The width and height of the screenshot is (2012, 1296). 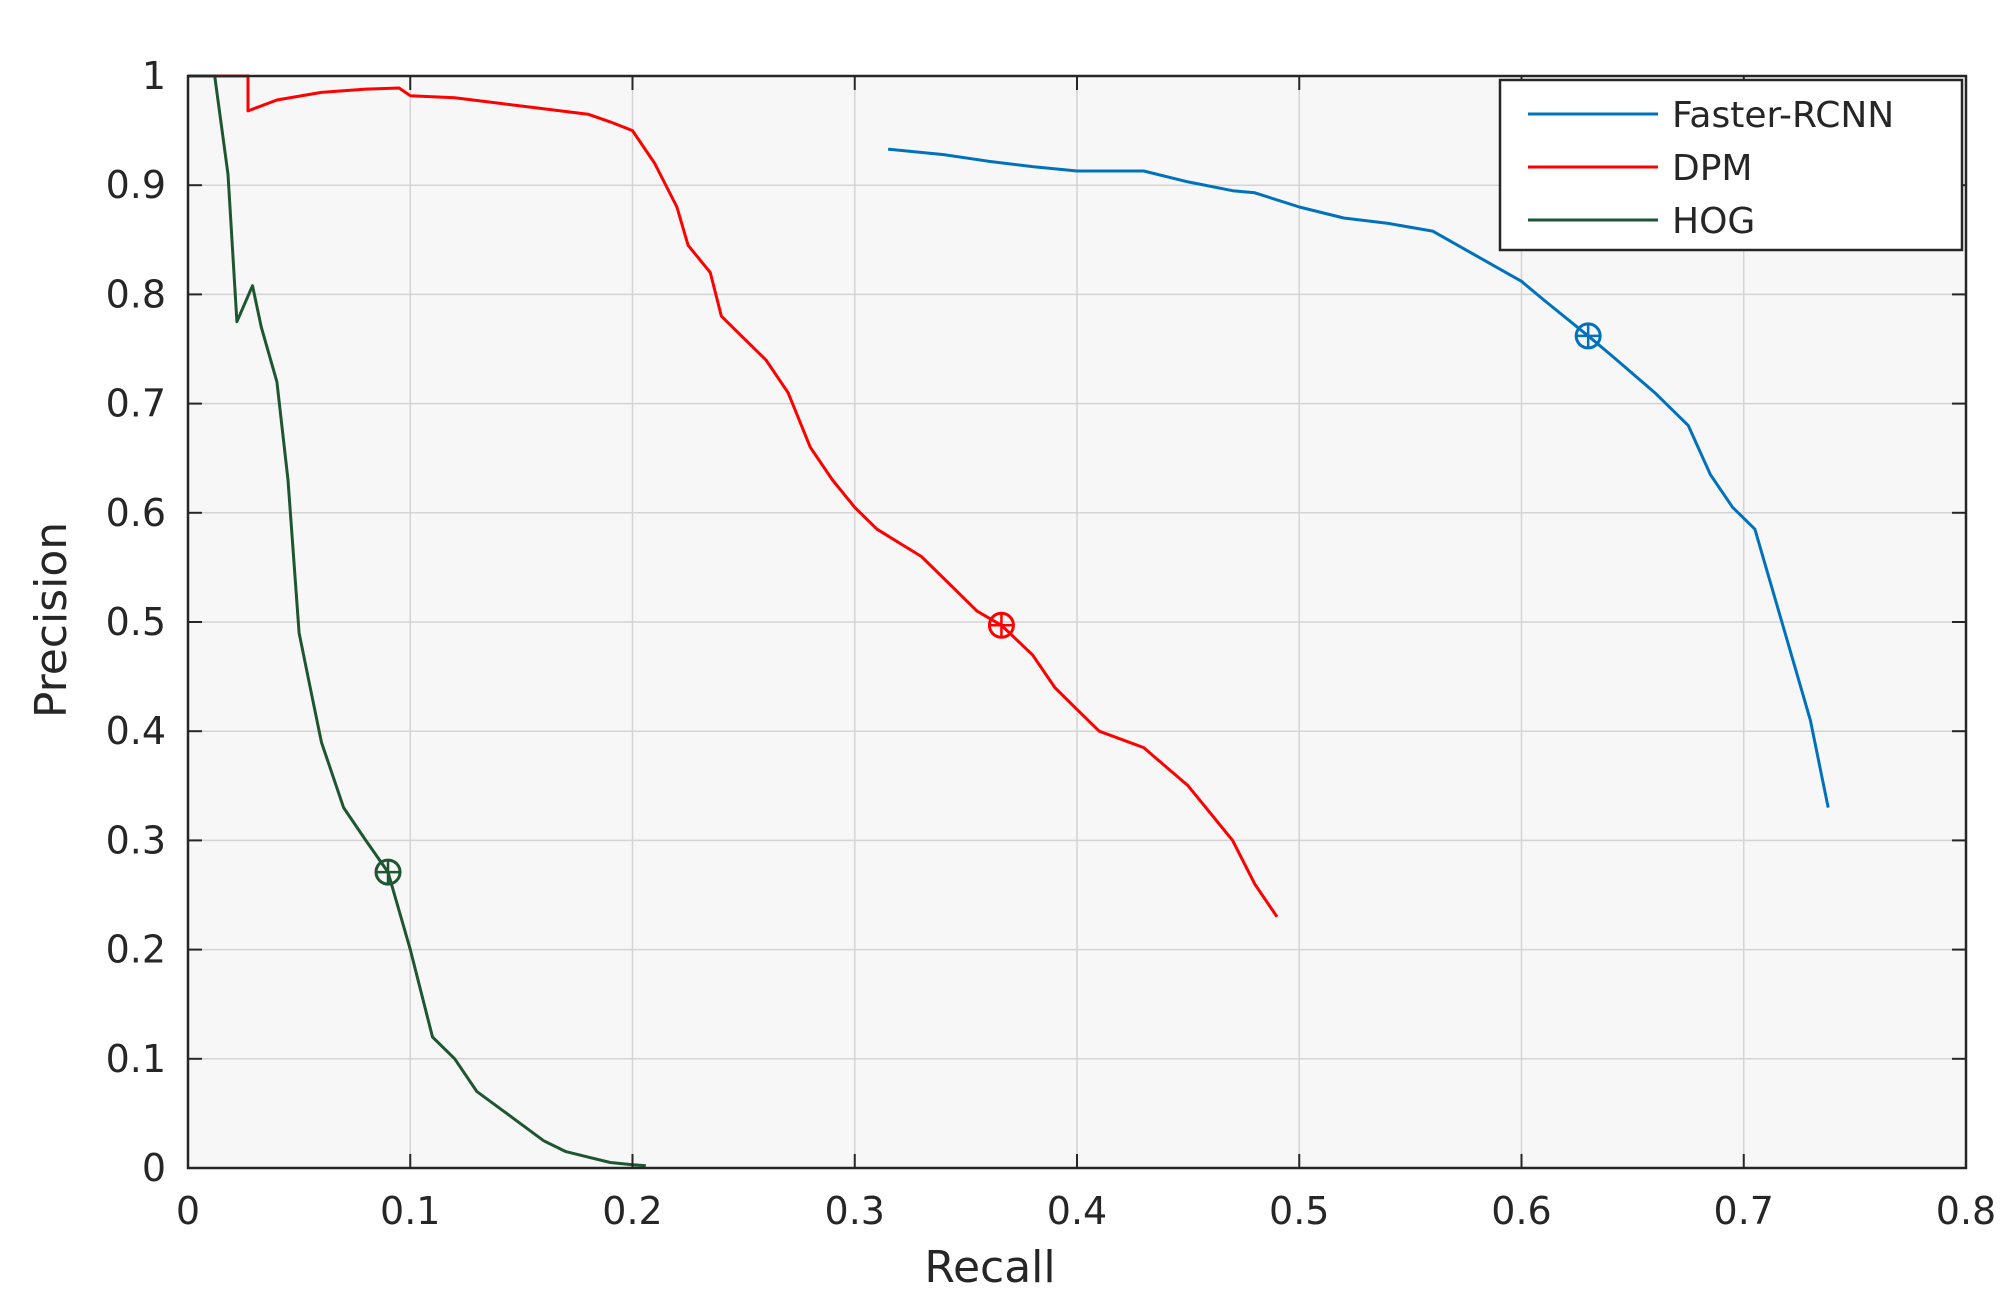 I want to click on series-marker-dpm, so click(x=1001, y=625).